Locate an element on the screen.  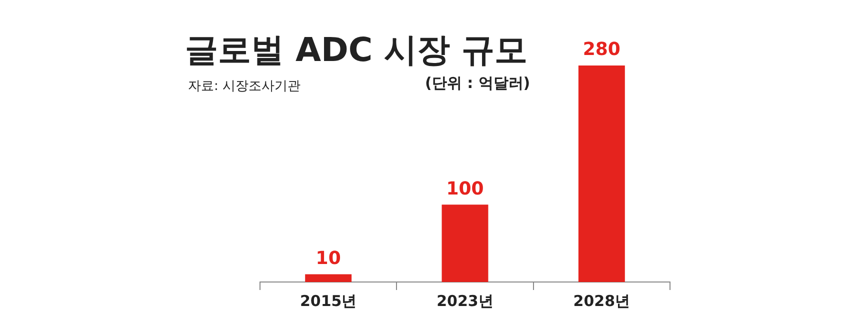
data-label: 100 is located at coordinates (465, 189).